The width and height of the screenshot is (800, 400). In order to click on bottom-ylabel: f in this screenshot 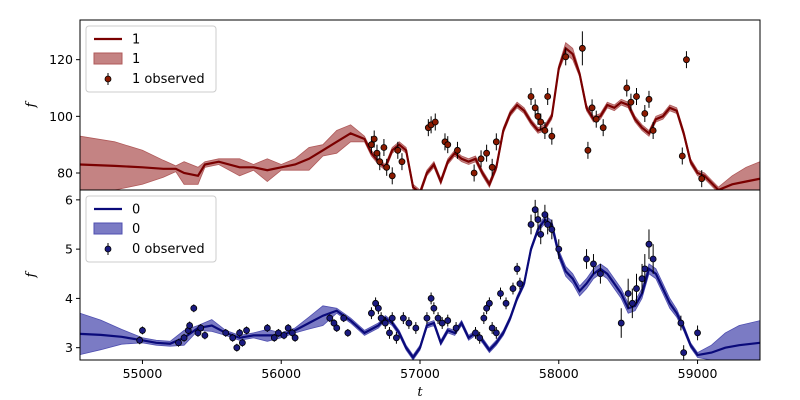, I will do `click(31, 274)`.